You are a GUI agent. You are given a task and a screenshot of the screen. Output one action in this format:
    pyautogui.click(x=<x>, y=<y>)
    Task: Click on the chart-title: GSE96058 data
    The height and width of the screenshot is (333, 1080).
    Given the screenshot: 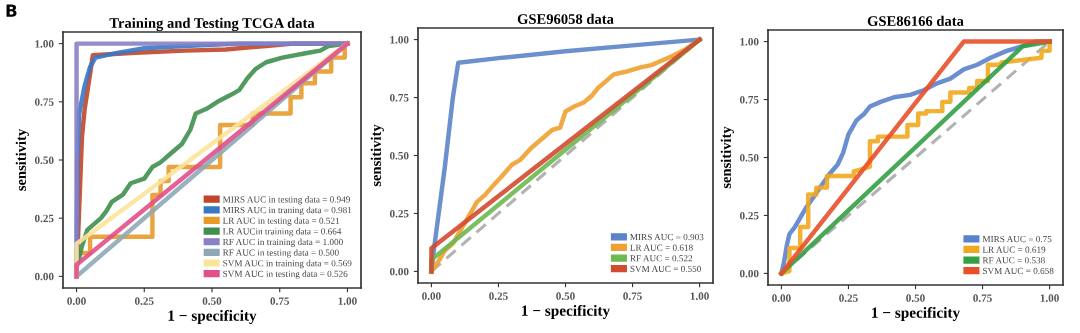 What is the action you would take?
    pyautogui.click(x=565, y=18)
    